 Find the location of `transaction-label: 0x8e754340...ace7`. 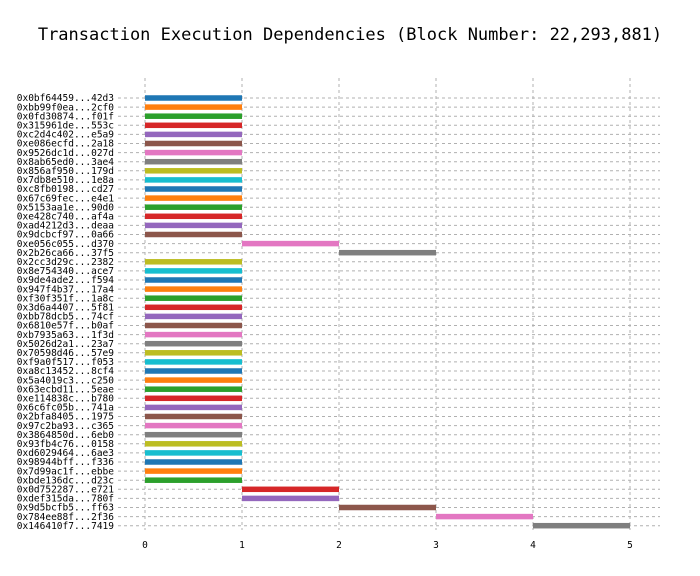

transaction-label: 0x8e754340...ace7 is located at coordinates (65, 271).